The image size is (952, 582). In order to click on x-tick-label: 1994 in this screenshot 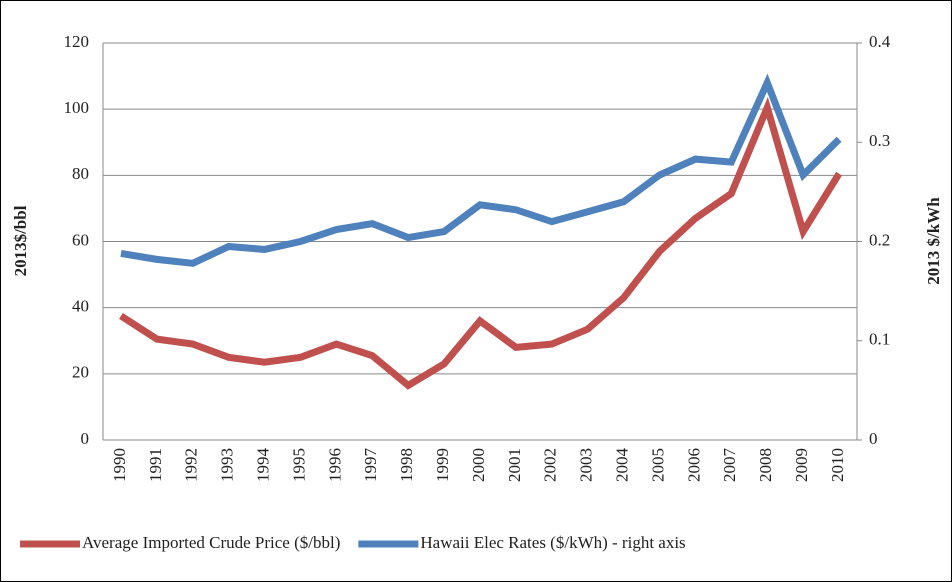, I will do `click(262, 465)`.